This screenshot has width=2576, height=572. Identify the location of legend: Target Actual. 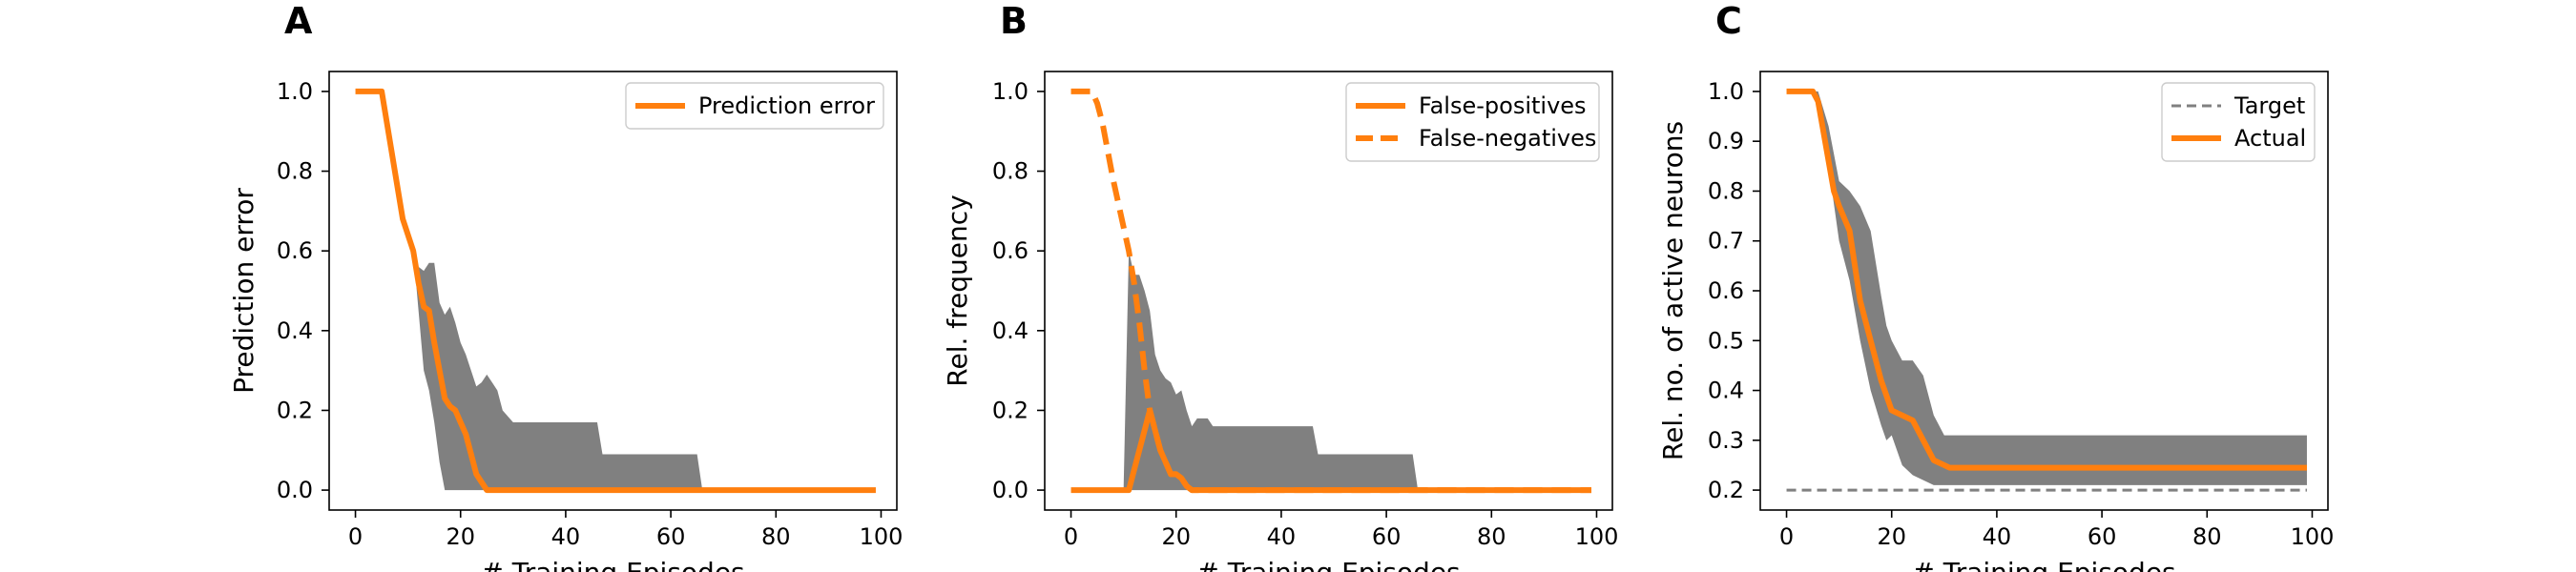
(2238, 122).